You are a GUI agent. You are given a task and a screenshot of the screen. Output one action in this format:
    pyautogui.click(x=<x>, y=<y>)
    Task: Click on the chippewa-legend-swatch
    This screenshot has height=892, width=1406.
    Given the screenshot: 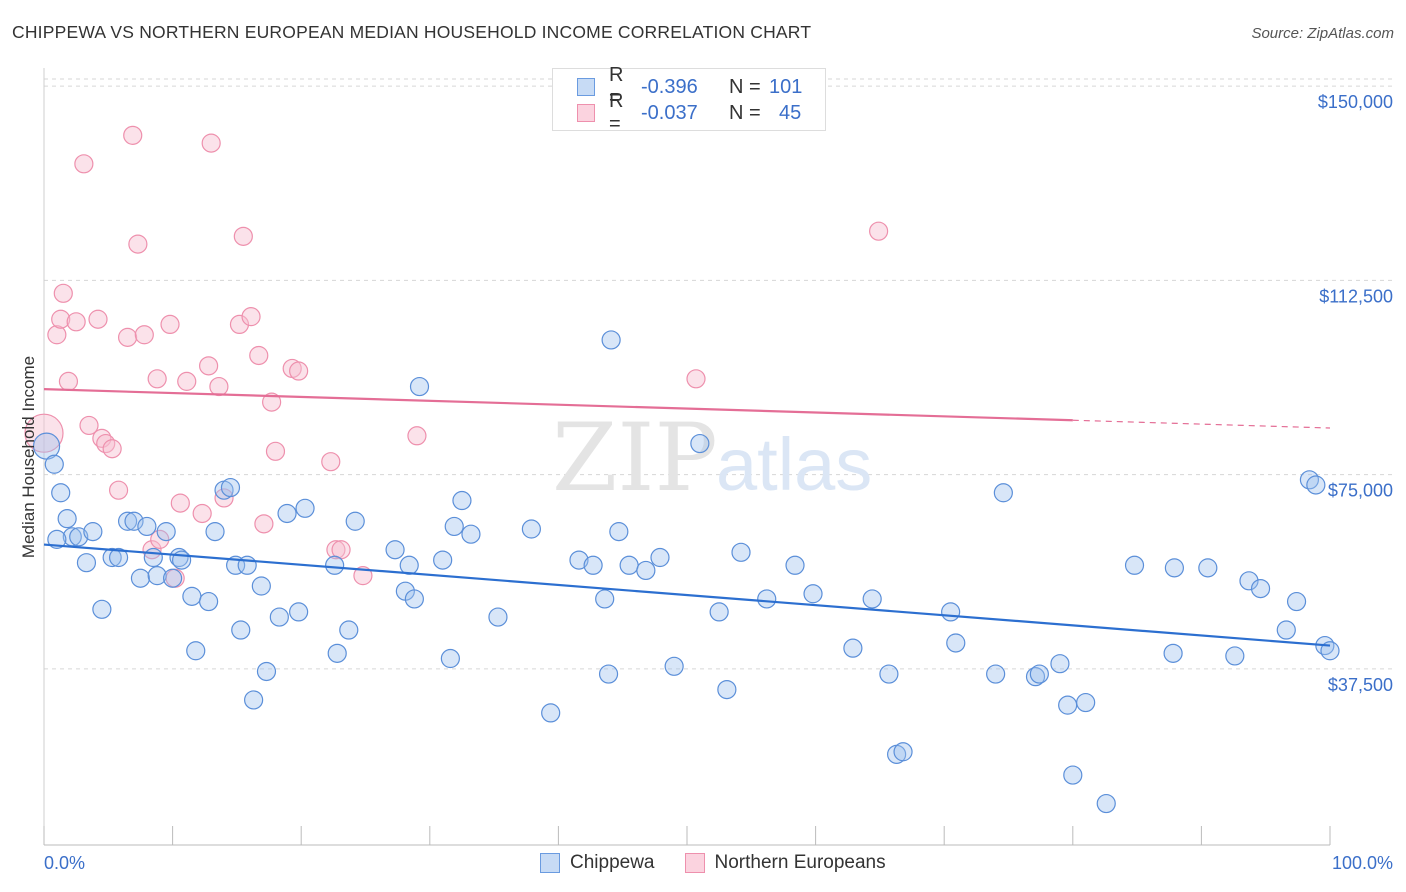 What is the action you would take?
    pyautogui.click(x=550, y=863)
    